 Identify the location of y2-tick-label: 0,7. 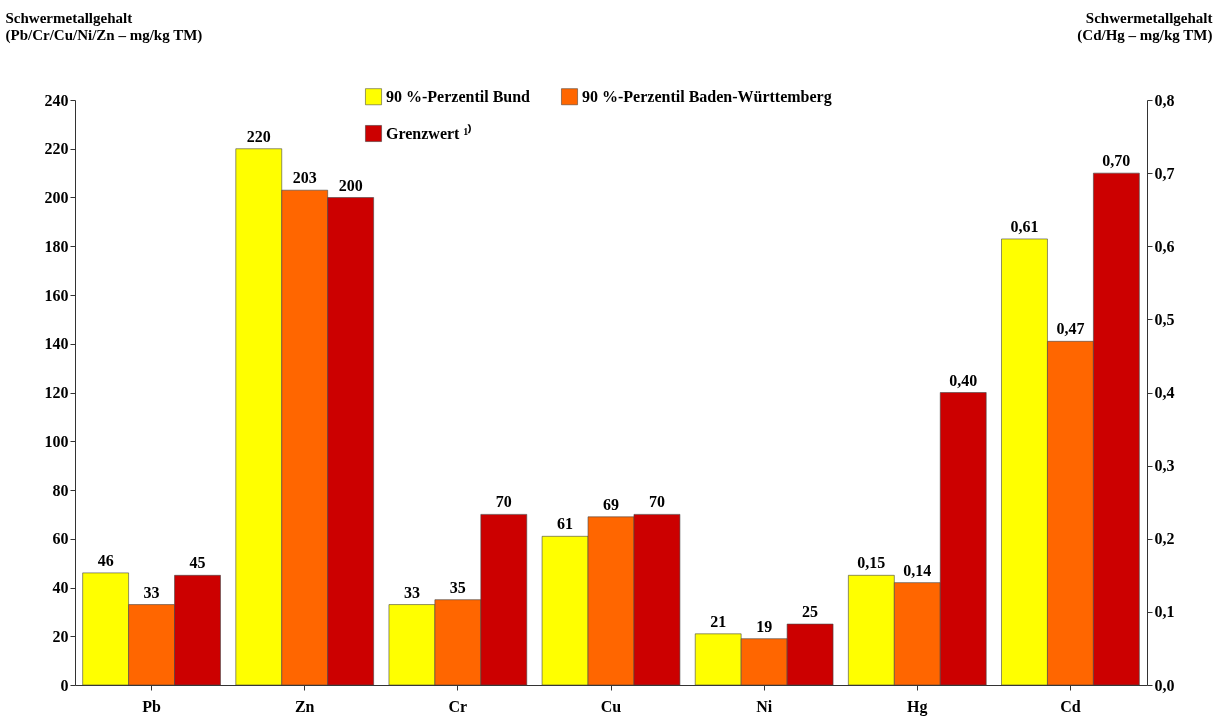
(1164, 173).